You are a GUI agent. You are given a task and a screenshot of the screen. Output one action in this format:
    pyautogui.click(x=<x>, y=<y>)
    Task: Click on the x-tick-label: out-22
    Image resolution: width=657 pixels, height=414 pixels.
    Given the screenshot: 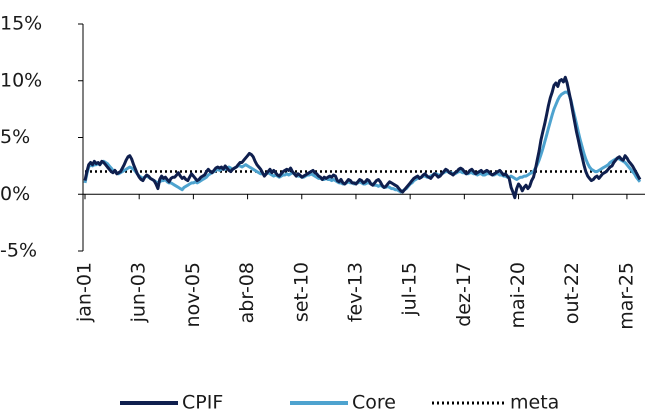 What is the action you would take?
    pyautogui.click(x=572, y=293)
    